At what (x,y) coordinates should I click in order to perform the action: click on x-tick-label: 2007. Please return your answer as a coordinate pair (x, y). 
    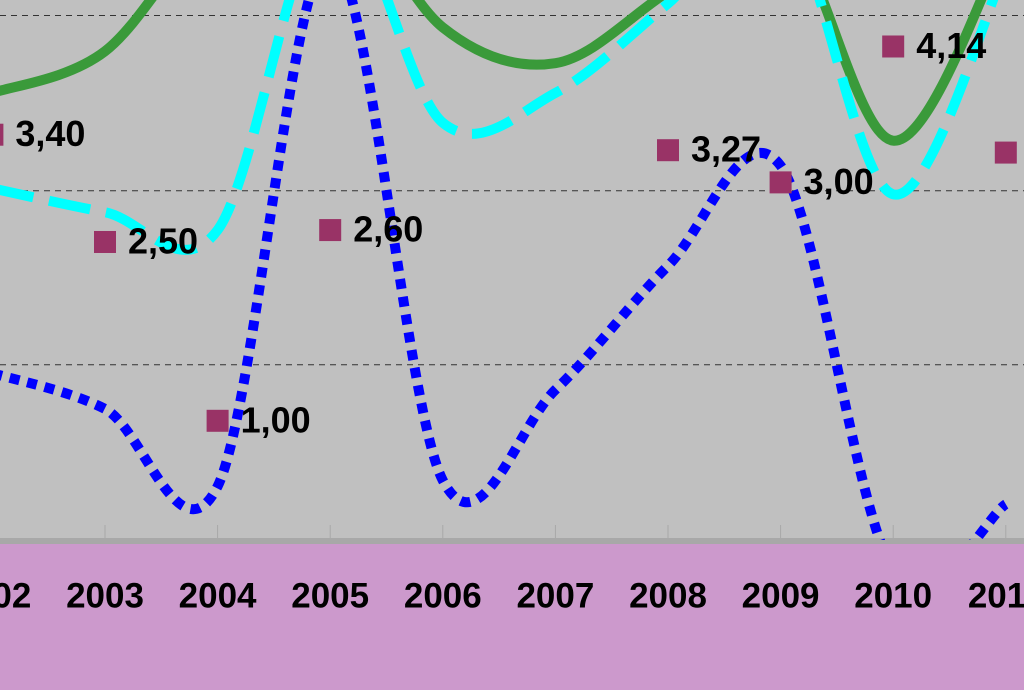
    Looking at the image, I should click on (555, 595).